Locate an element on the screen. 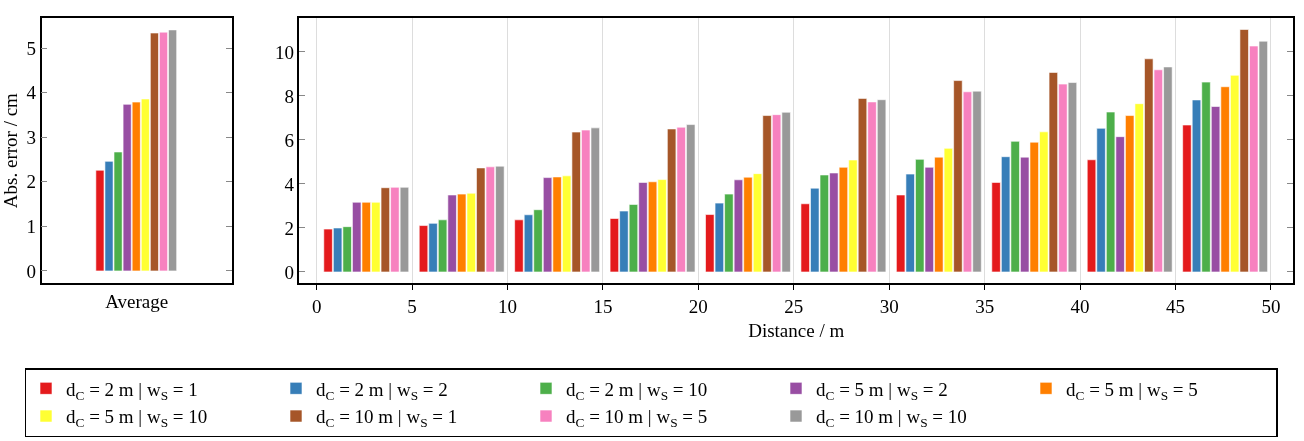  x-tick-label: 50 is located at coordinates (1271, 306).